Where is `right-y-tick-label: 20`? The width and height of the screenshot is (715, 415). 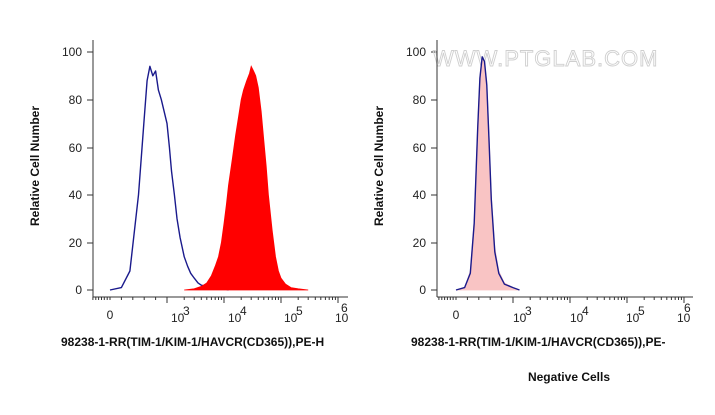 right-y-tick-label: 20 is located at coordinates (420, 243).